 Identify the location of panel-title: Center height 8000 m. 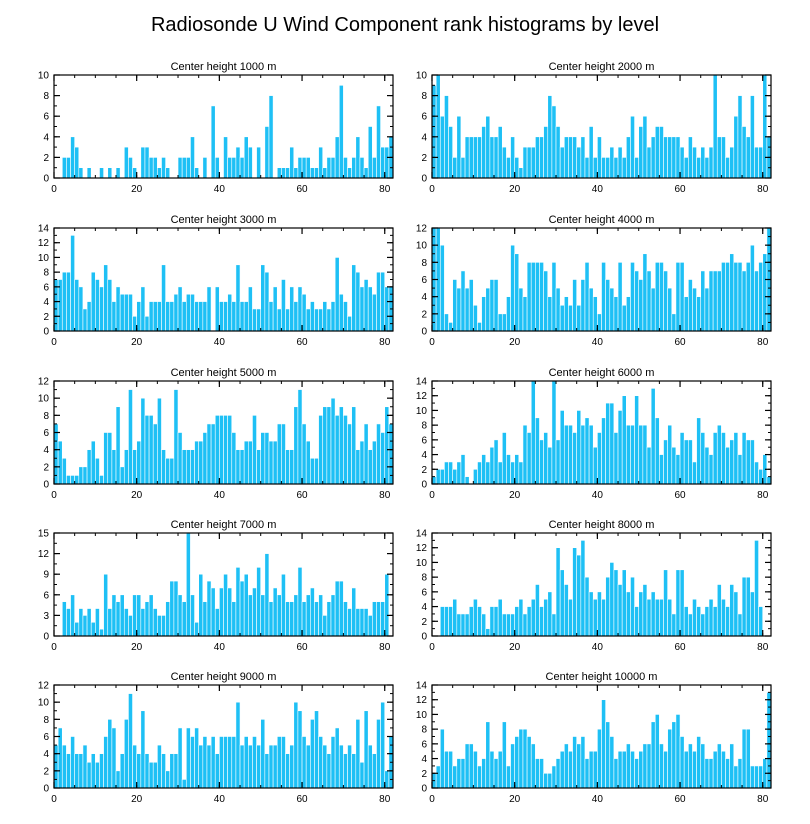
(602, 525).